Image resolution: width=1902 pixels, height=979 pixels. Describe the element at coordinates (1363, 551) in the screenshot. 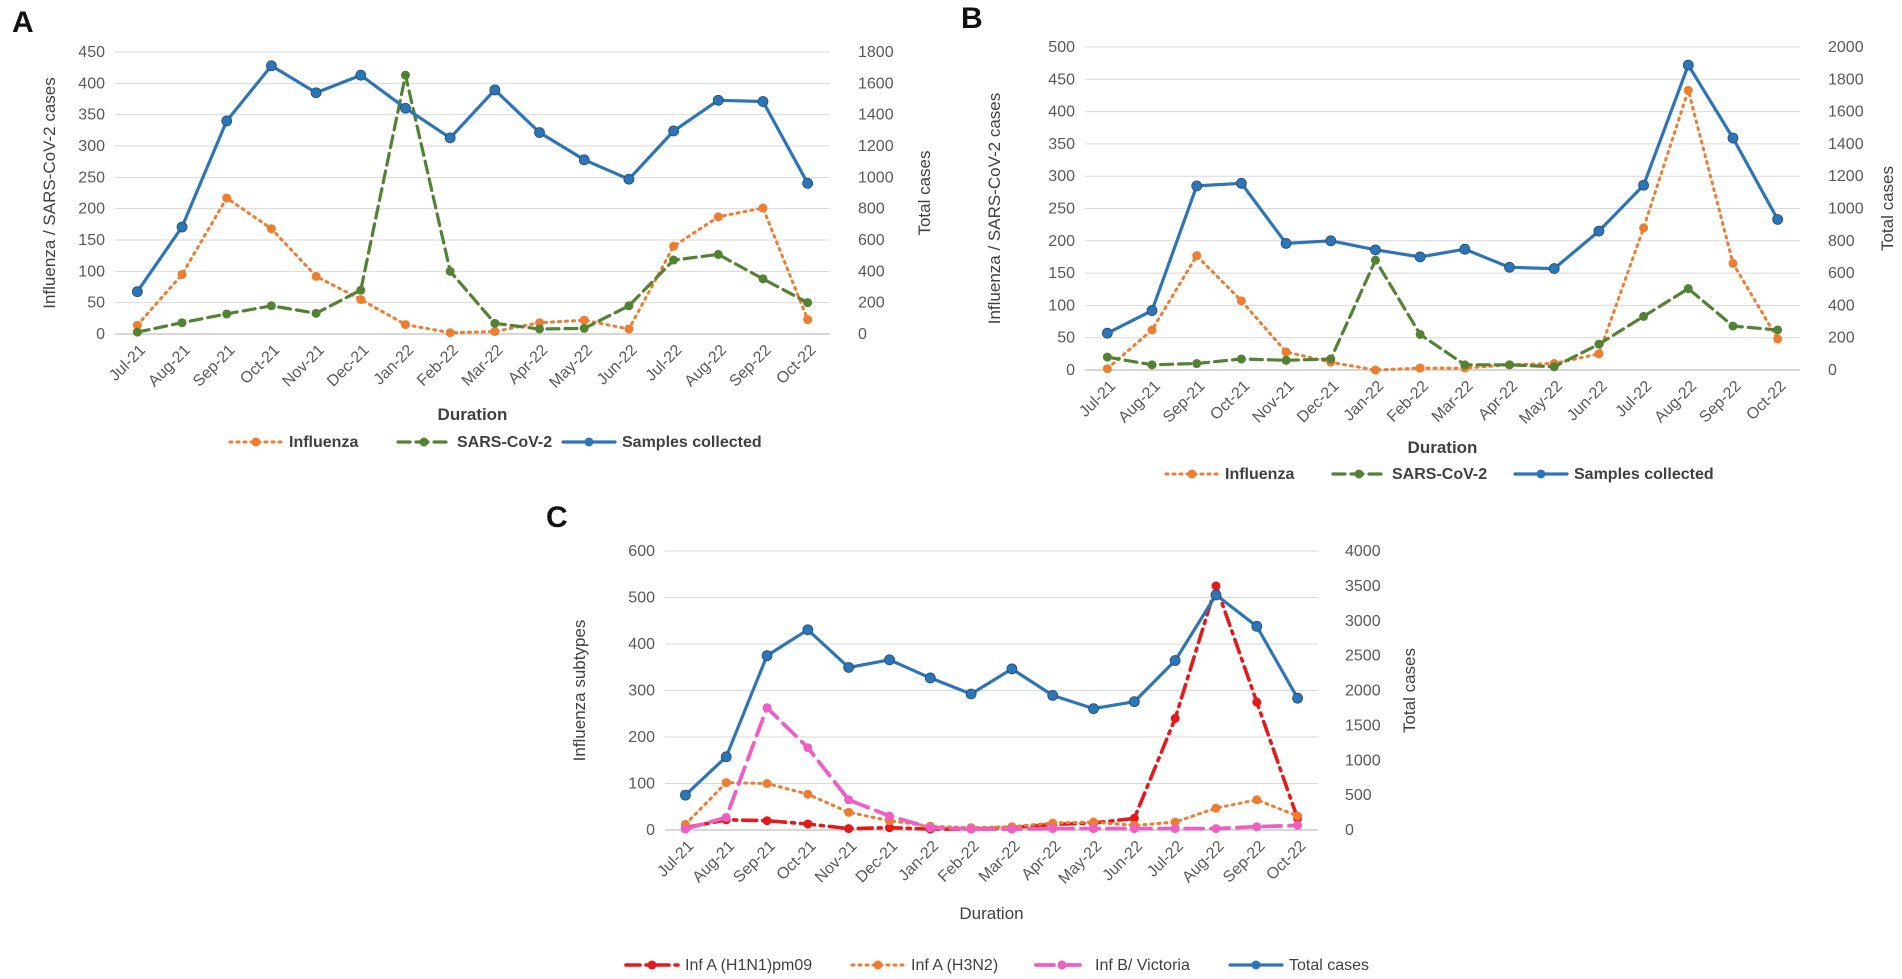

I see `y-right-tick-label: 4000` at that location.